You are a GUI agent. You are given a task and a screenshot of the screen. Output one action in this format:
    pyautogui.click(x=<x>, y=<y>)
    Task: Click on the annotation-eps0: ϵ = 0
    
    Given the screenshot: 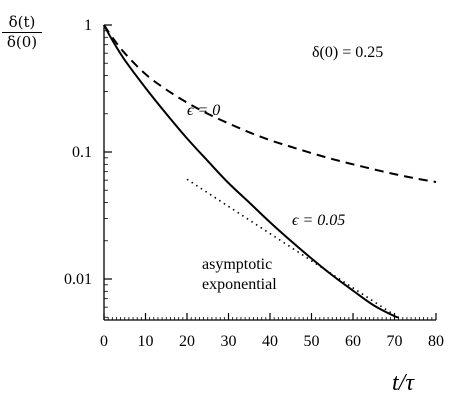 What is the action you would take?
    pyautogui.click(x=203, y=110)
    